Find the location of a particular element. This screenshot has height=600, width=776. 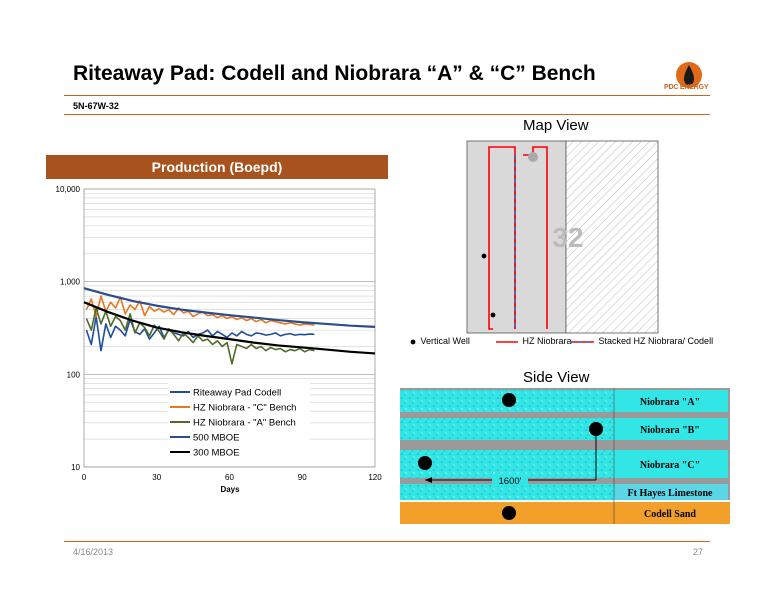

adjacent-section-hatched is located at coordinates (612, 237).